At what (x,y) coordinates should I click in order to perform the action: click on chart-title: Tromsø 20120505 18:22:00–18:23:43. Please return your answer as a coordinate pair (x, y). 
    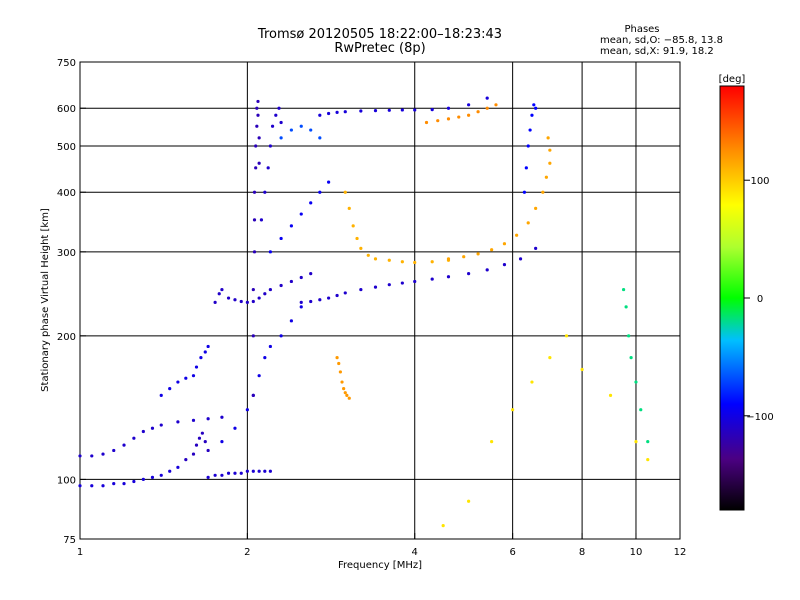
    Looking at the image, I should click on (379, 34).